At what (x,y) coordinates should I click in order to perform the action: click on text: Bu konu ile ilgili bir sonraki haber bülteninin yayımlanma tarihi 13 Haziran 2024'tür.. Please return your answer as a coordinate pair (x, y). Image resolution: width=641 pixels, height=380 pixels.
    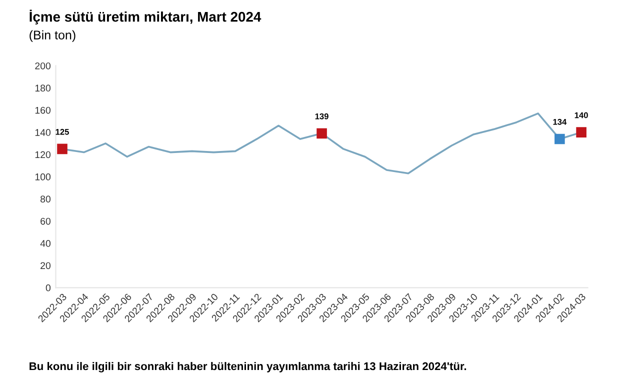
    Looking at the image, I should click on (248, 367).